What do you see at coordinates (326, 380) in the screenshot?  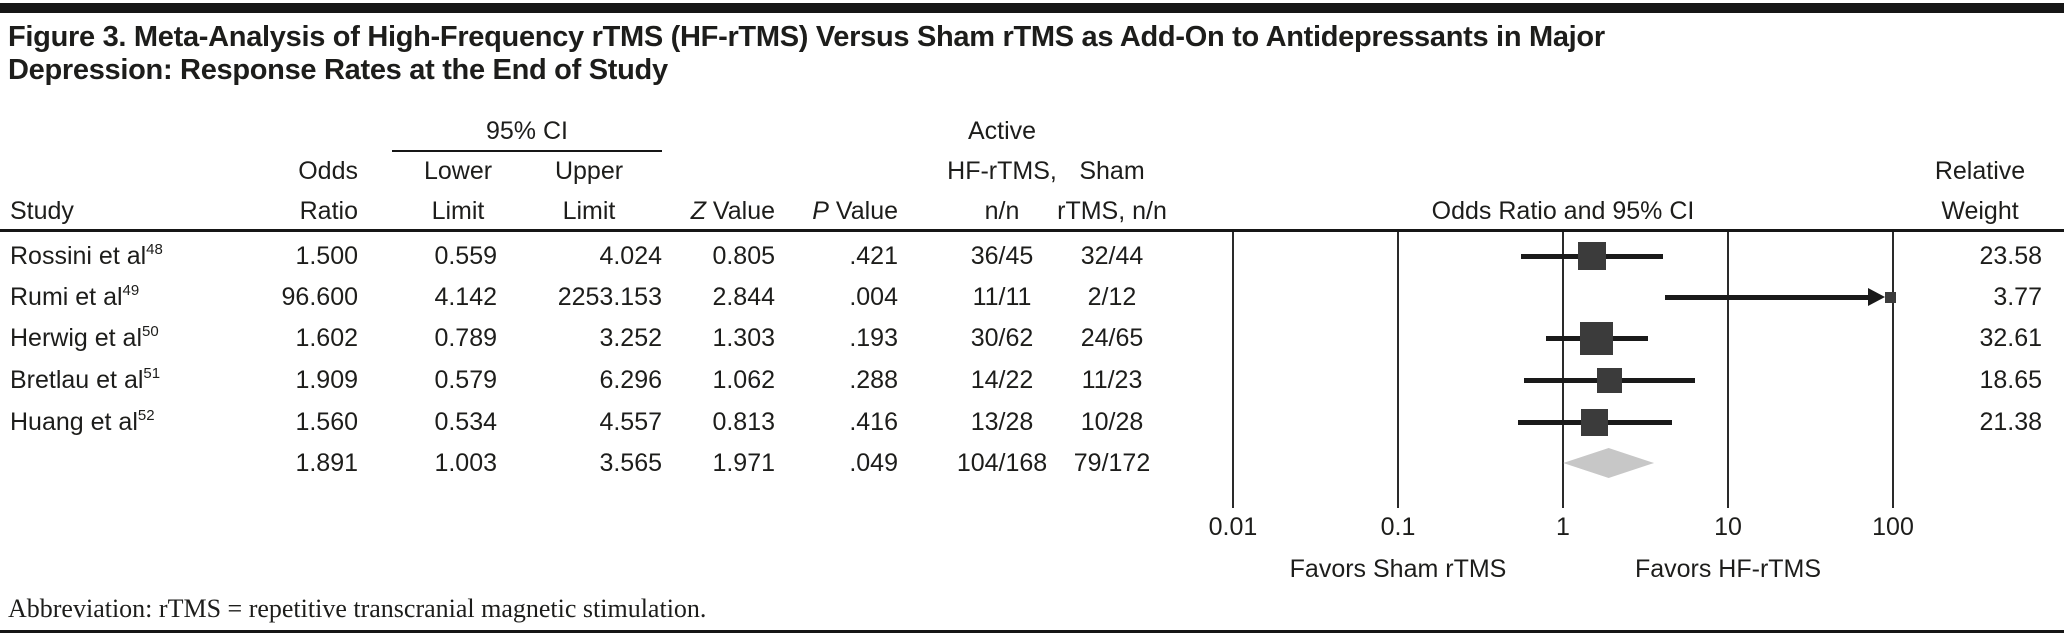 I see `cell-odds-ratio: 1.909` at bounding box center [326, 380].